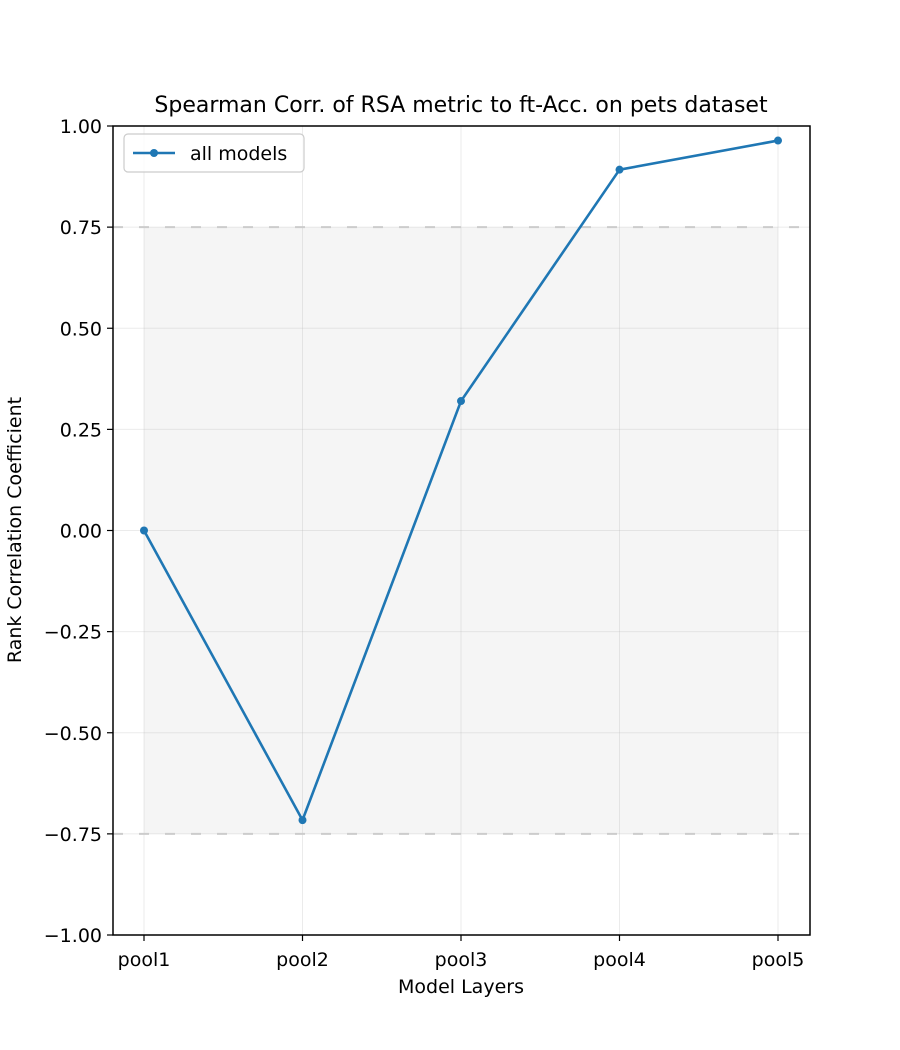 The image size is (900, 1050). Describe the element at coordinates (238, 154) in the screenshot. I see `legend-label: all models` at that location.